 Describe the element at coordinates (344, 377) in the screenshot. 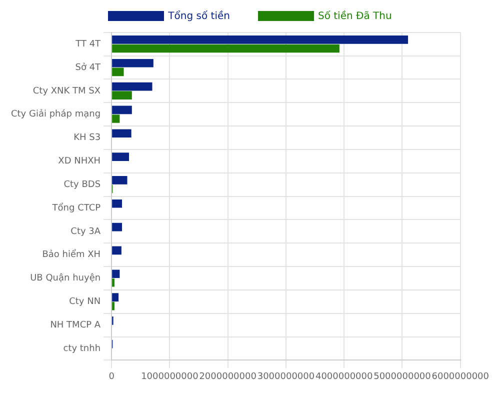

I see `x-tick-label: 4000000000` at that location.